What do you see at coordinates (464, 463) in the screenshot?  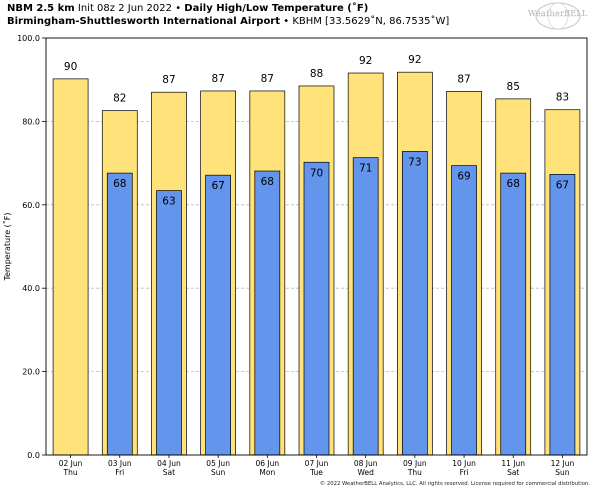 I see `x-tick-date-label: 10 Jun` at bounding box center [464, 463].